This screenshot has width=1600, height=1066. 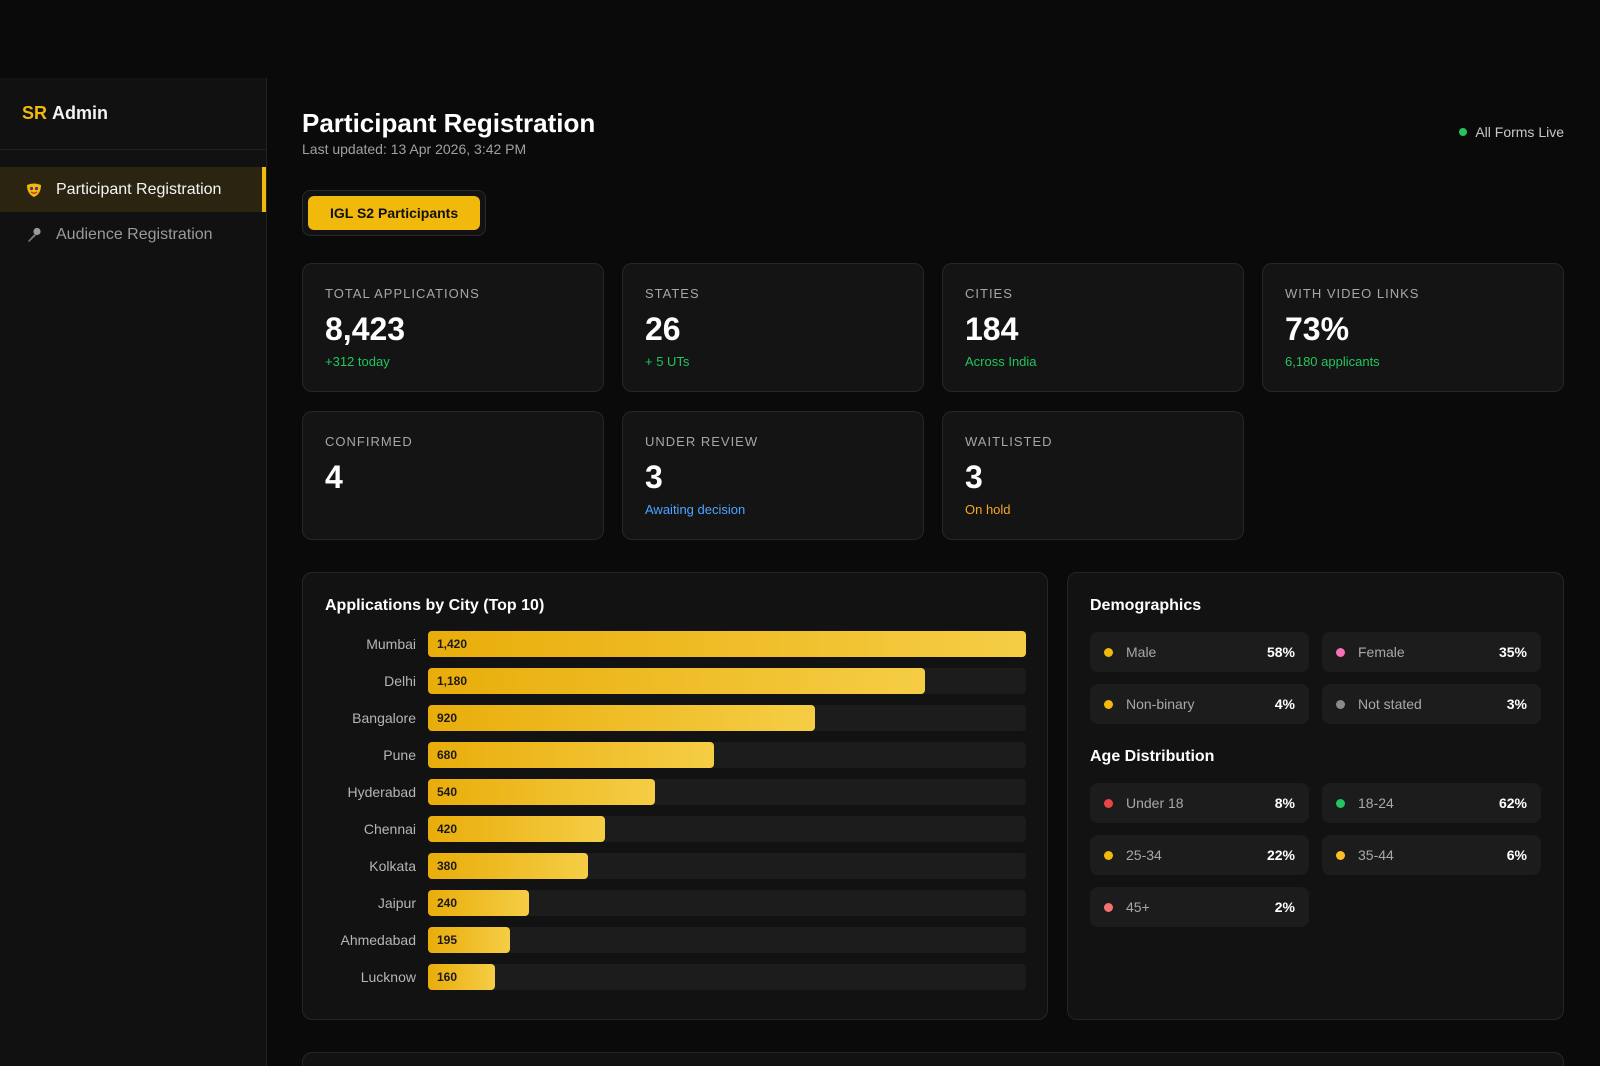 I want to click on sidebar-item-label: Audience Registration, so click(x=134, y=234).